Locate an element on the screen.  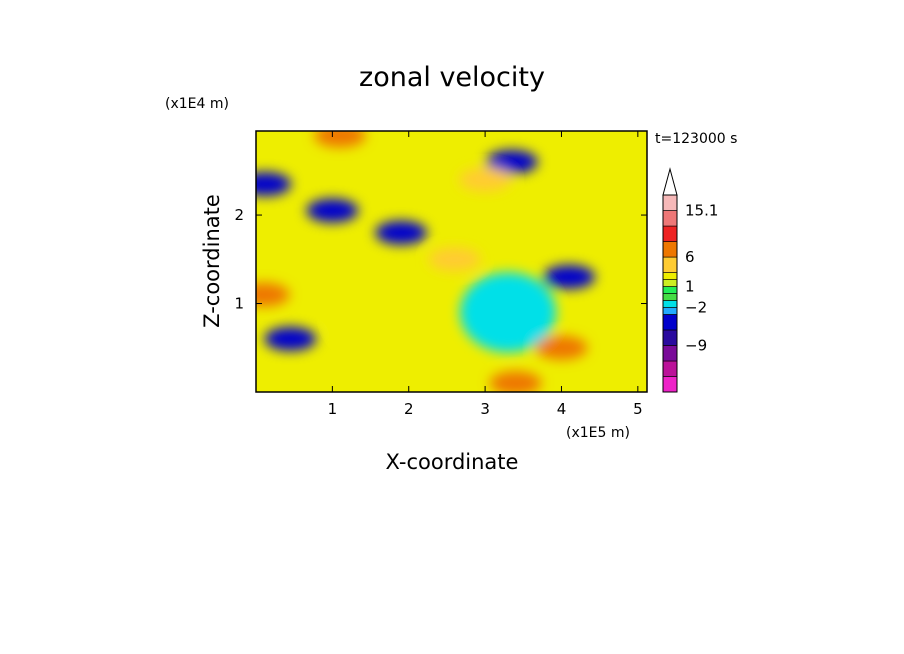
colorbar-label: −9 is located at coordinates (696, 345).